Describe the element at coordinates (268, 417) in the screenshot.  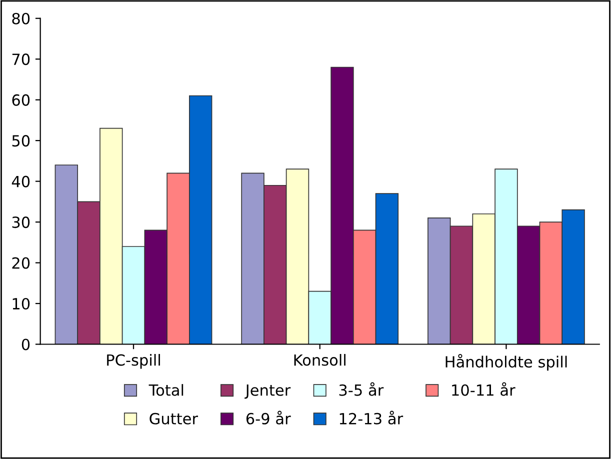
I see `legend-label: 6-9 år` at that location.